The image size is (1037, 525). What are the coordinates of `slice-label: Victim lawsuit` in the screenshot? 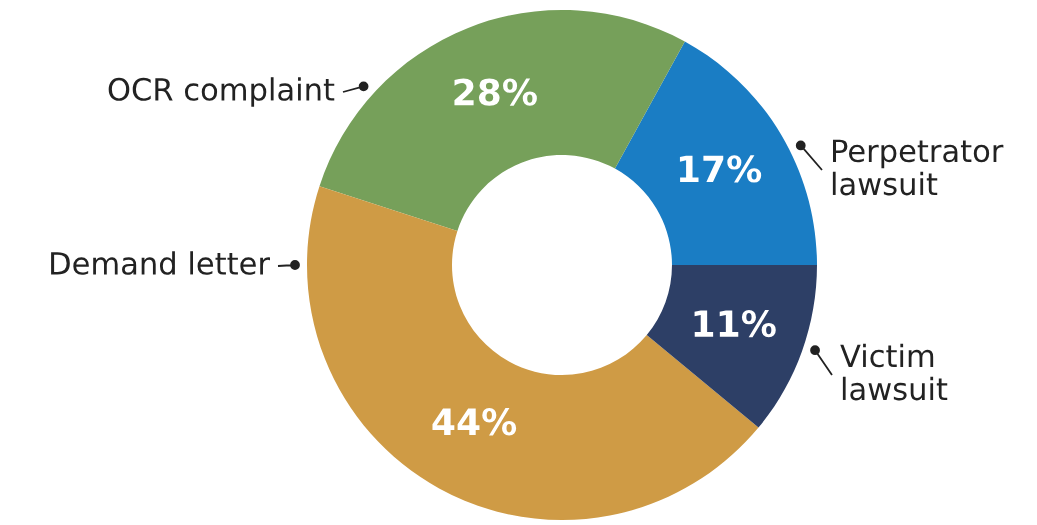 It's located at (894, 372).